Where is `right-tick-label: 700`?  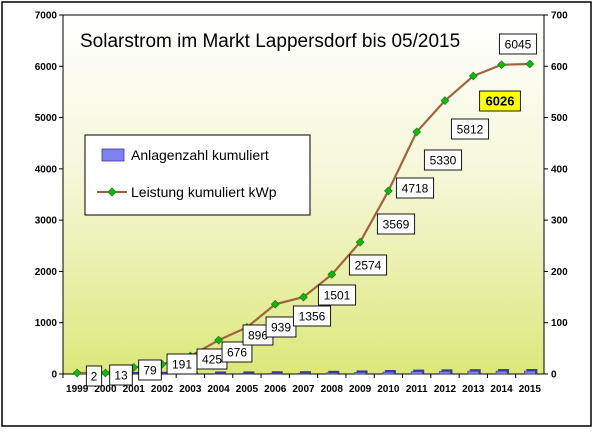
right-tick-label: 700 is located at coordinates (559, 16).